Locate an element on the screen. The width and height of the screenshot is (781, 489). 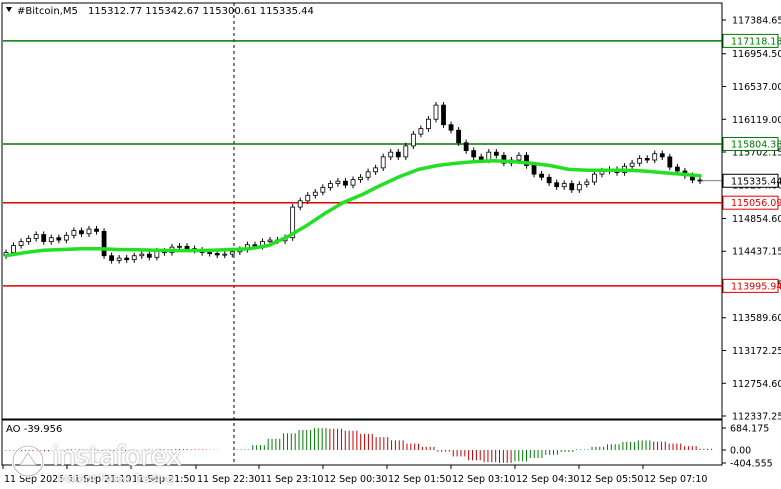
ao-histogram is located at coordinates (359, 445).